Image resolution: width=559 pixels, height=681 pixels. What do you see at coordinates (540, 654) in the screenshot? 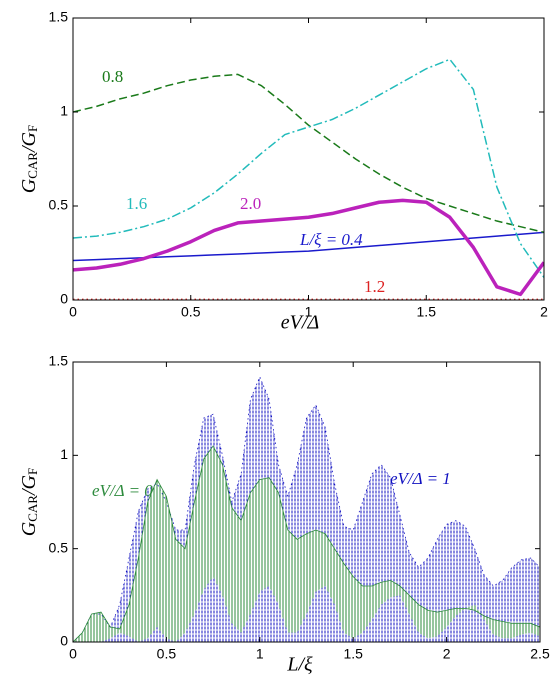
I see `x-tick-label: 2.5` at bounding box center [540, 654].